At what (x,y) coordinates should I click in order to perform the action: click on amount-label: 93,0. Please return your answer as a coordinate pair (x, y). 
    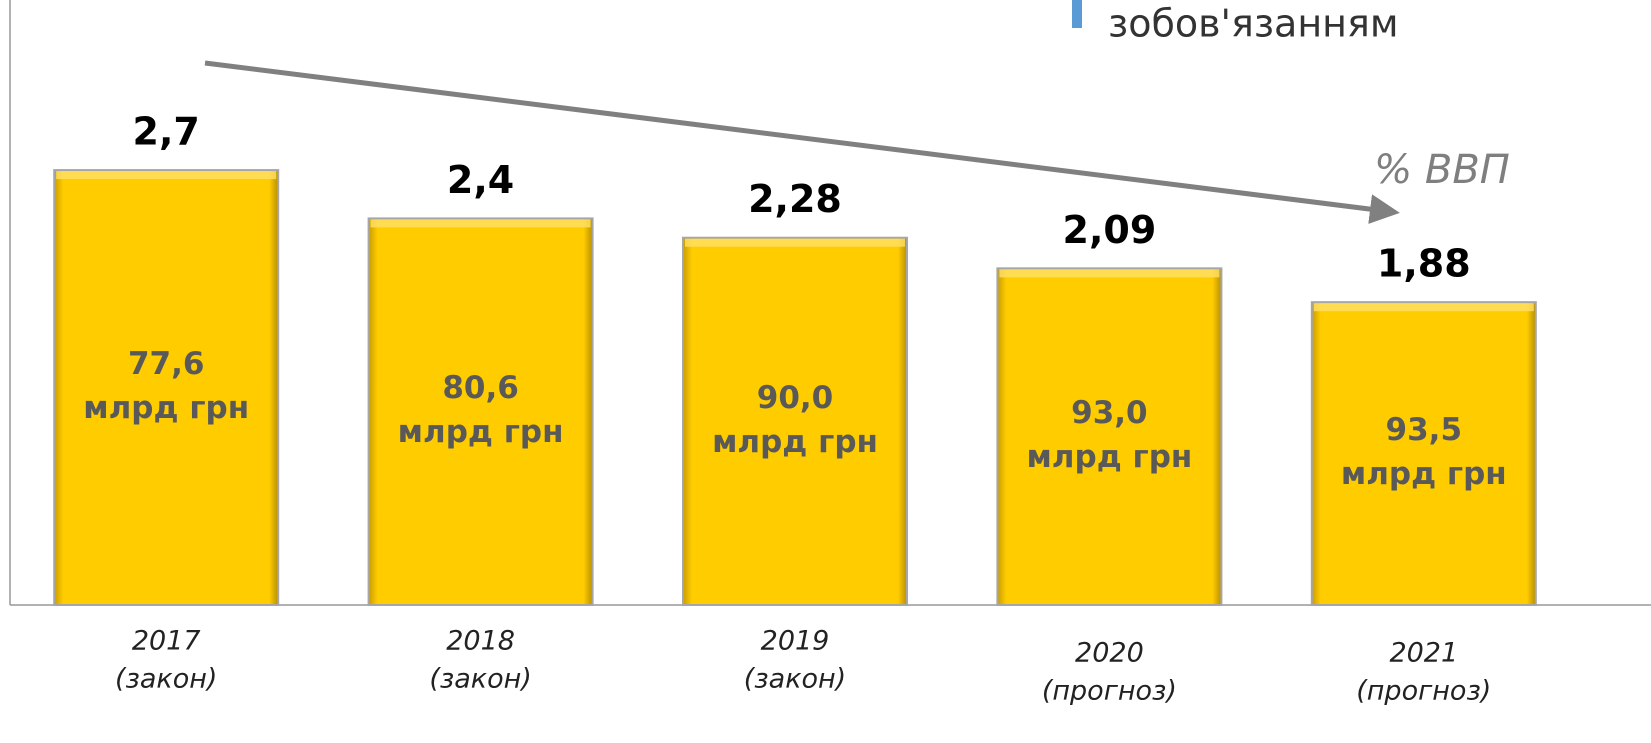
    Looking at the image, I should click on (1109, 413).